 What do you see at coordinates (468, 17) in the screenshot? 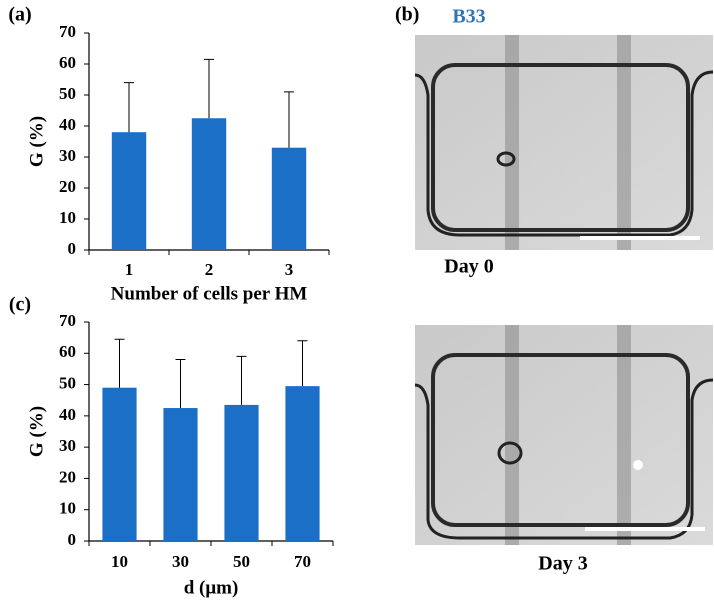
I see `image-title: B33` at bounding box center [468, 17].